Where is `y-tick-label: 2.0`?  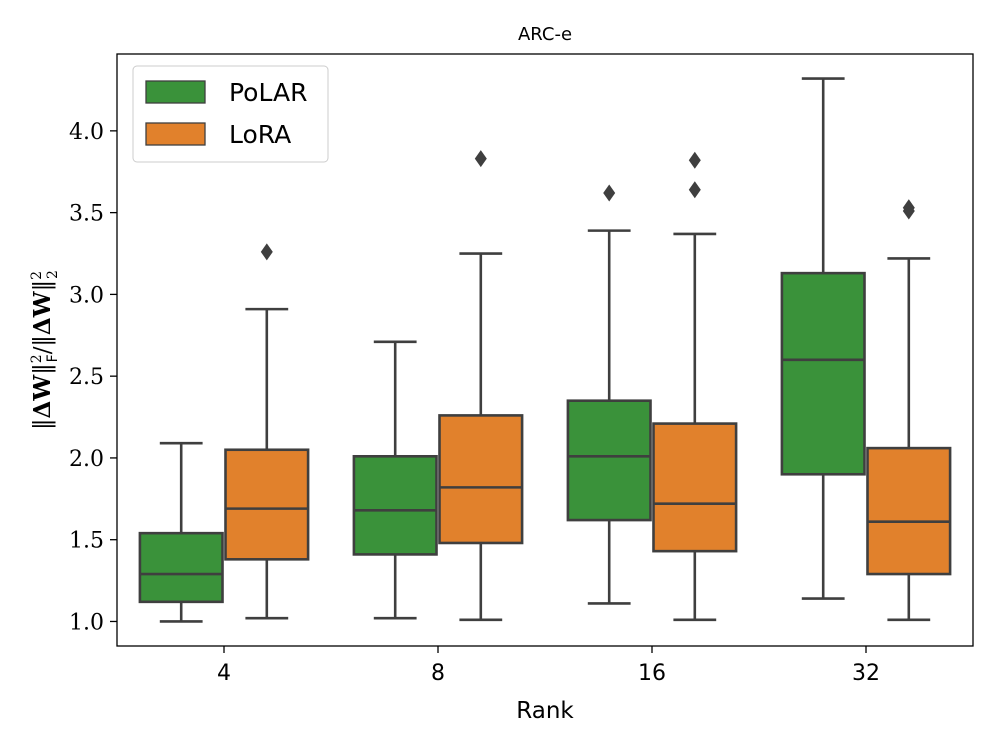
y-tick-label: 2.0 is located at coordinates (86, 459).